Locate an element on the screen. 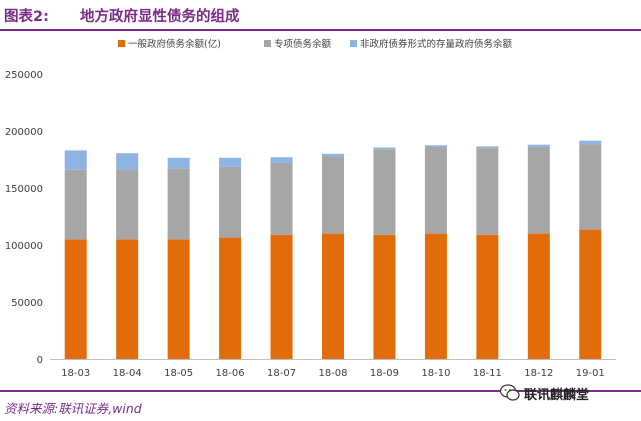  y-tick-label: 0 is located at coordinates (40, 360).